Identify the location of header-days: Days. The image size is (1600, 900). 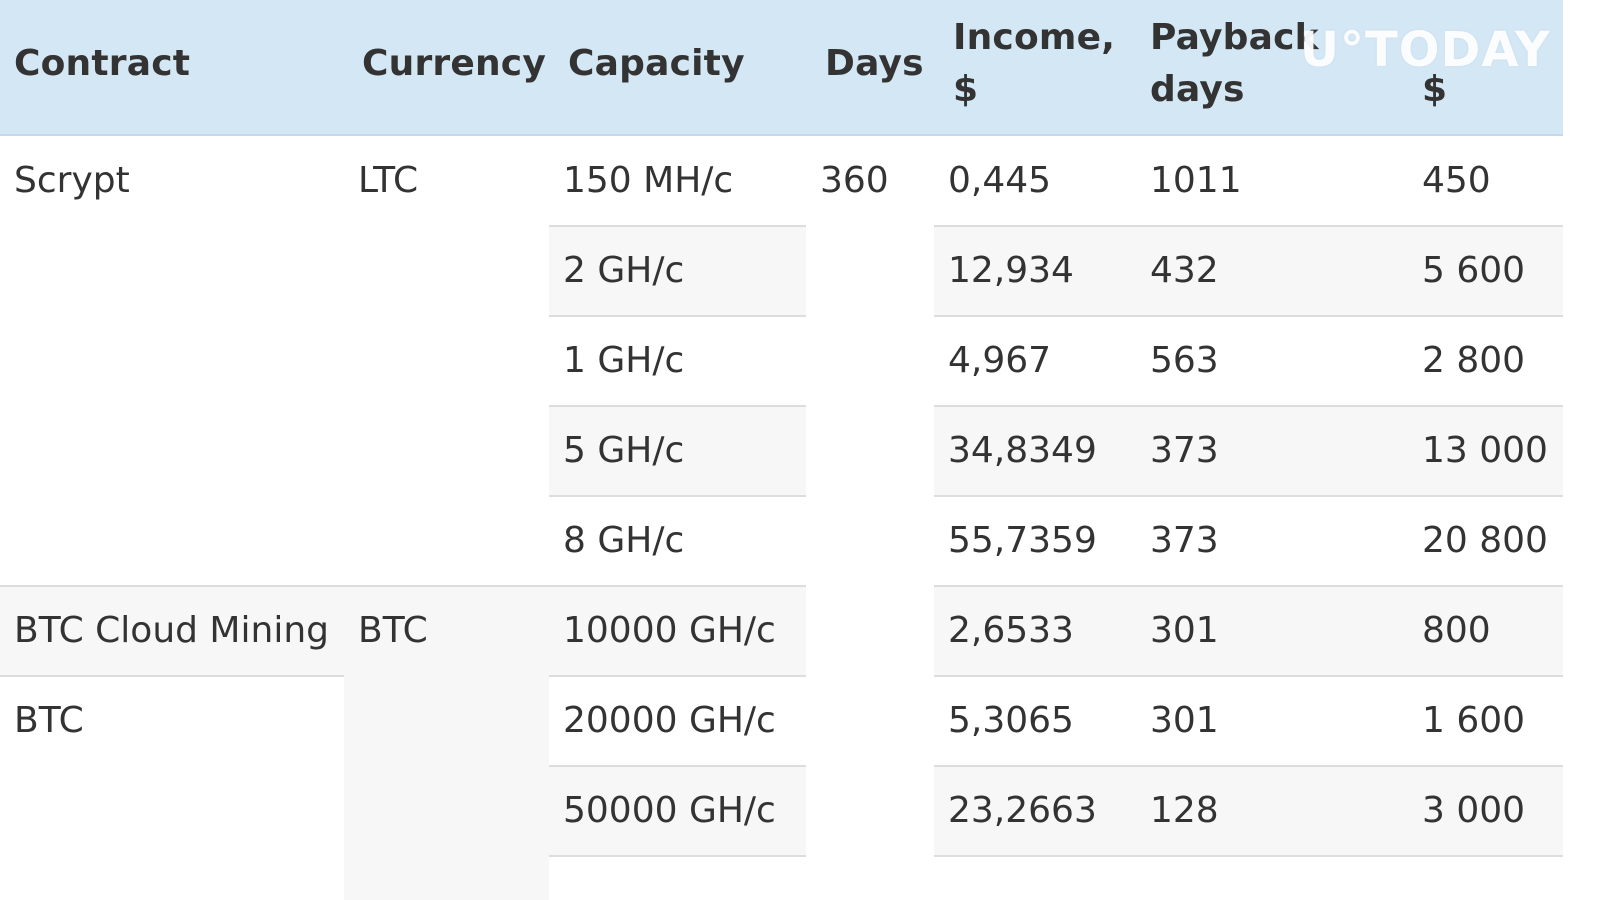
(874, 63).